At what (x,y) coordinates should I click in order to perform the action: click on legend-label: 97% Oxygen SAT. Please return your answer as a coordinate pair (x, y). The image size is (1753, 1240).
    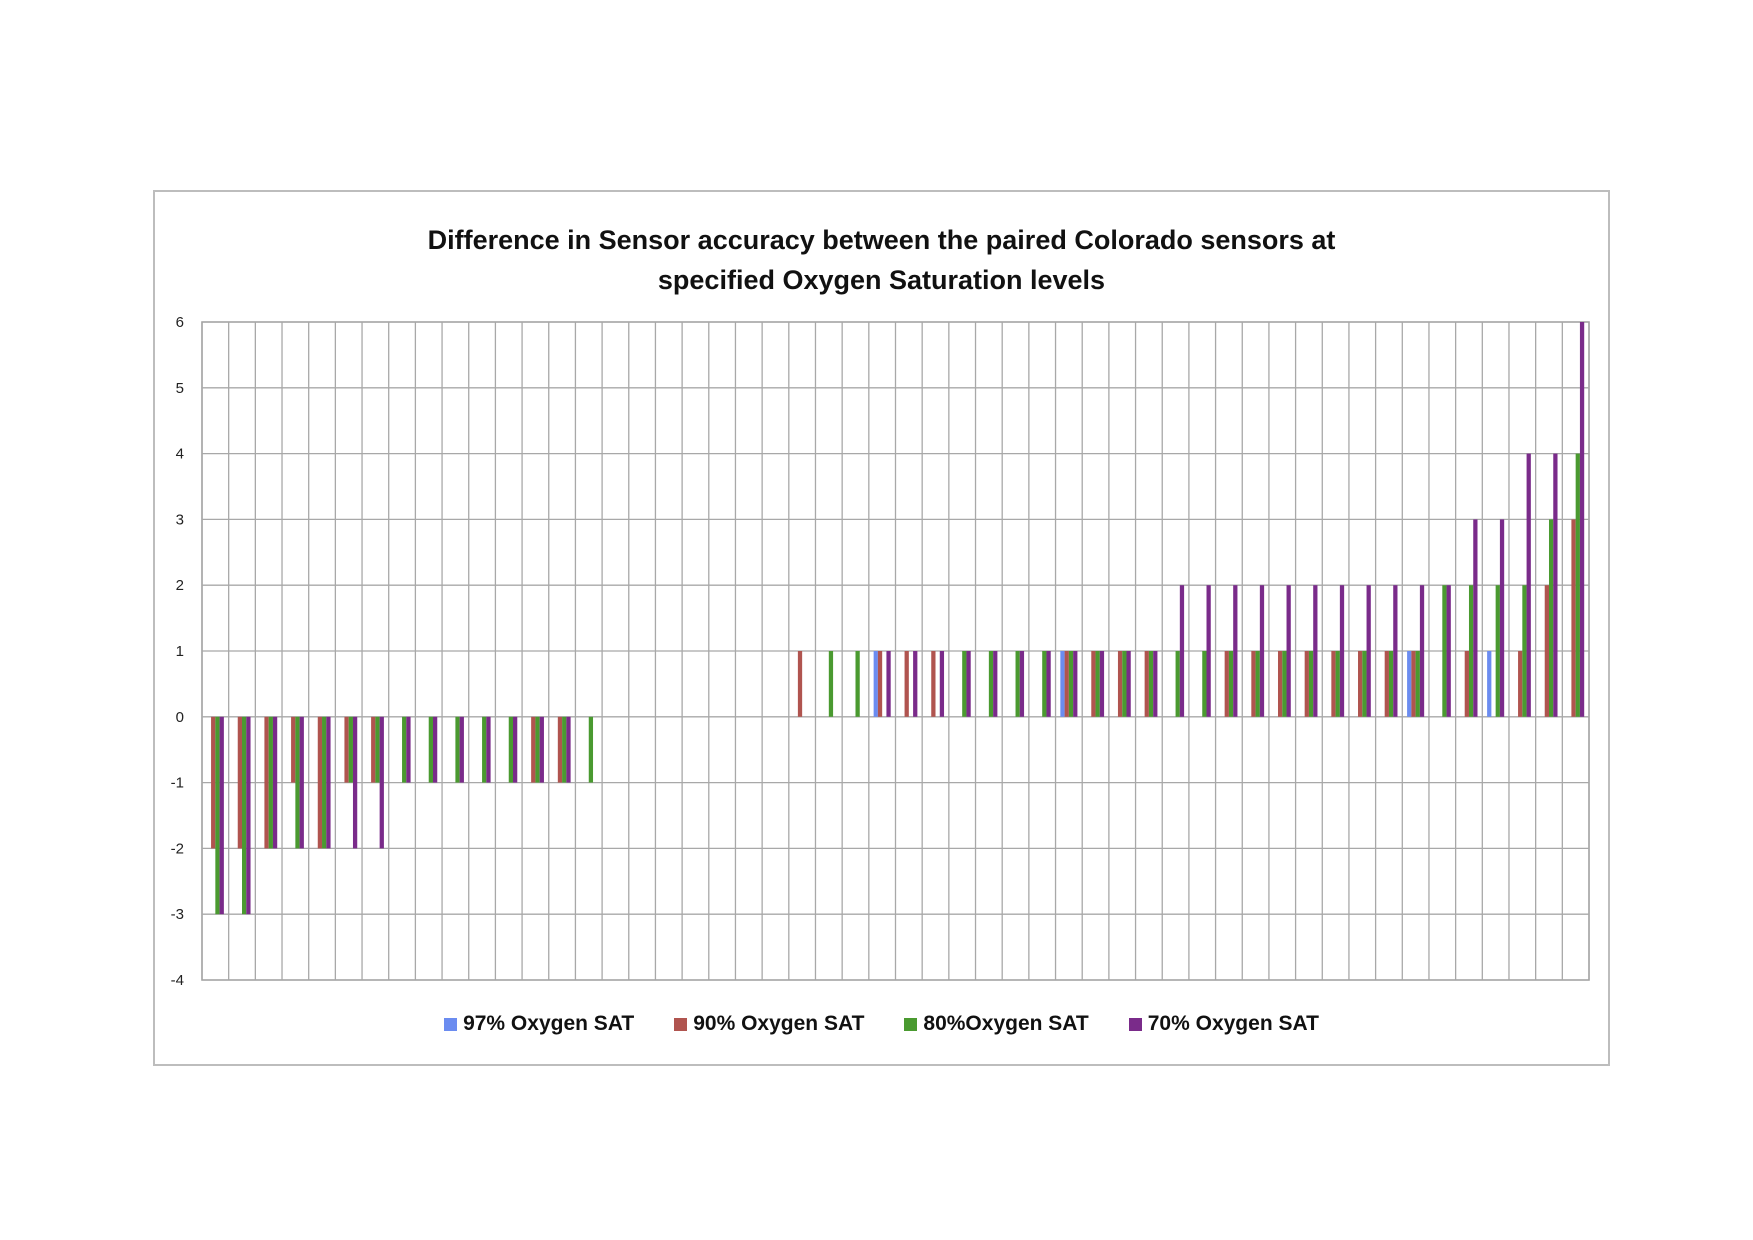
    Looking at the image, I should click on (549, 1023).